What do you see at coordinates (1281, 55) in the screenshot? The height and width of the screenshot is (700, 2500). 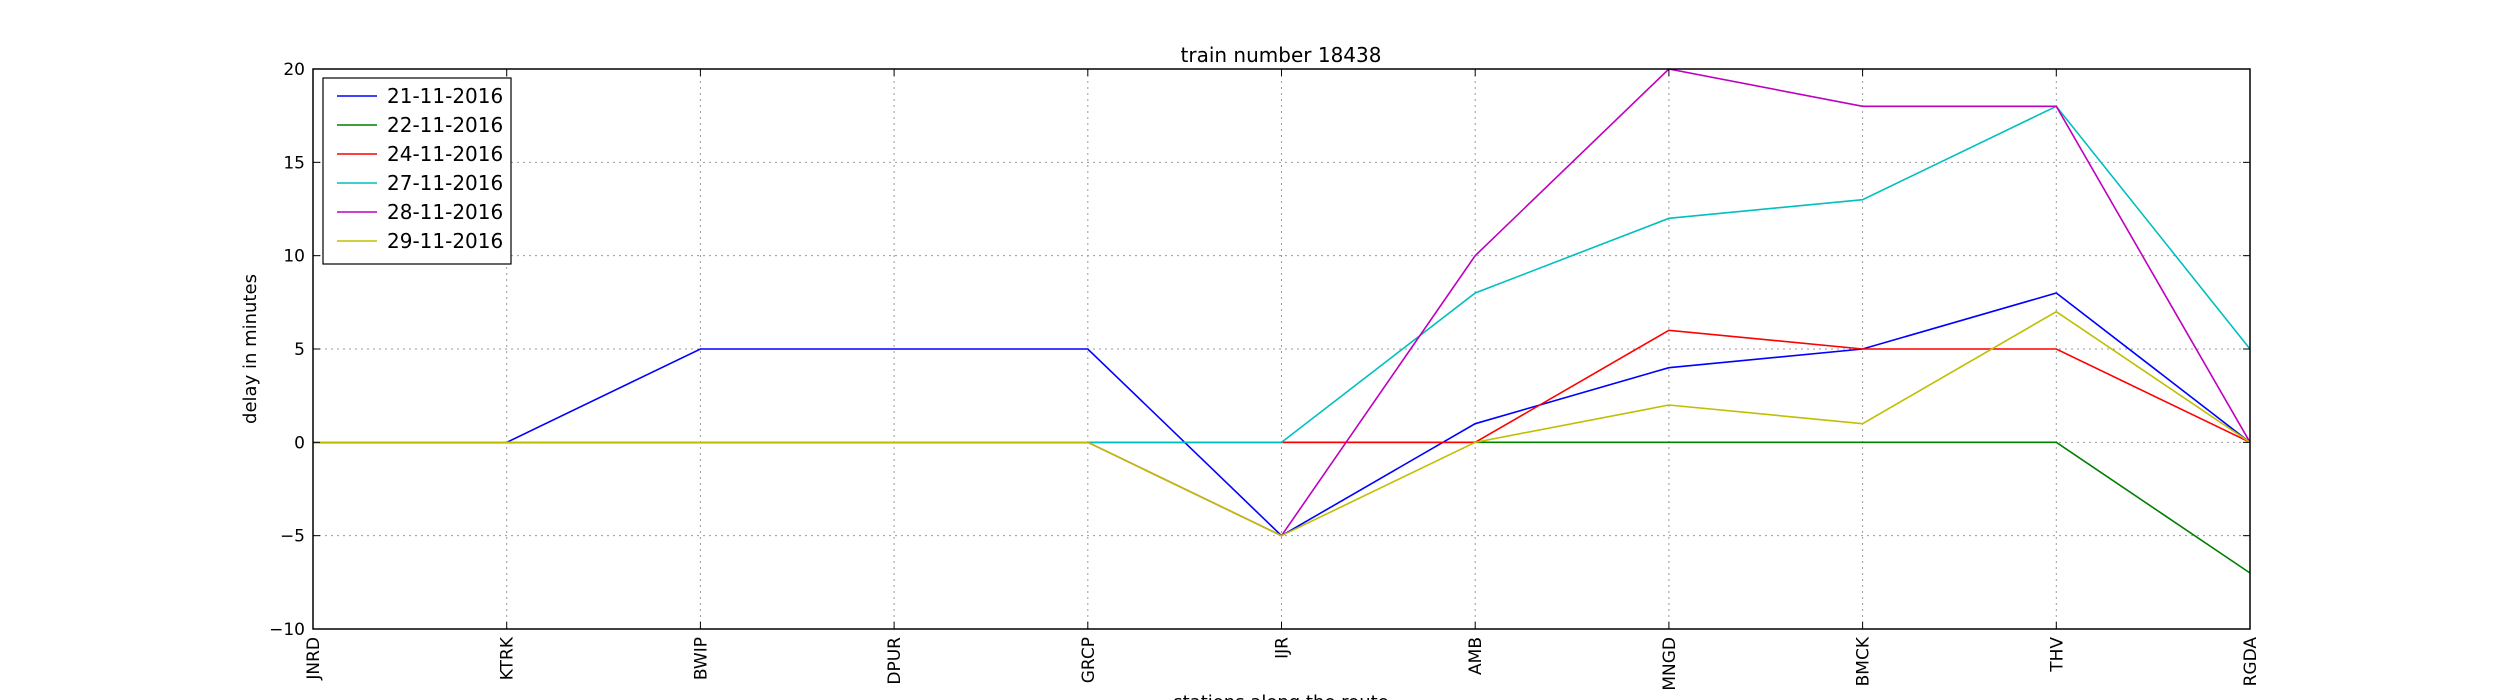 I see `chart-title: train number 18438` at bounding box center [1281, 55].